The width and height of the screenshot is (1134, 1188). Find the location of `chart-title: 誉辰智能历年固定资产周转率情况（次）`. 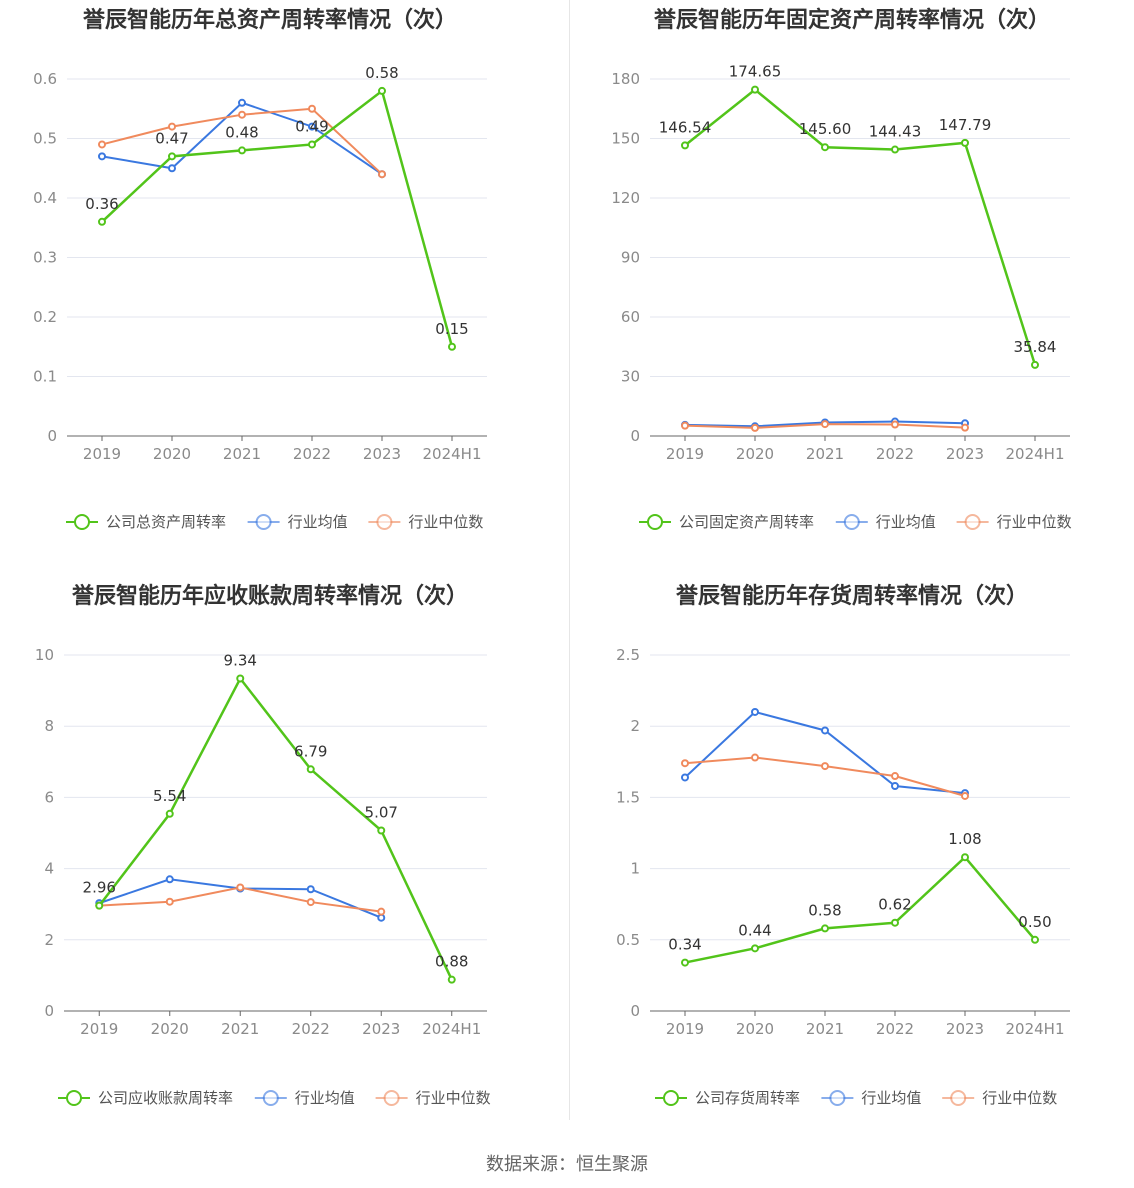

chart-title: 誉辰智能历年固定资产周转率情况（次） is located at coordinates (852, 20).